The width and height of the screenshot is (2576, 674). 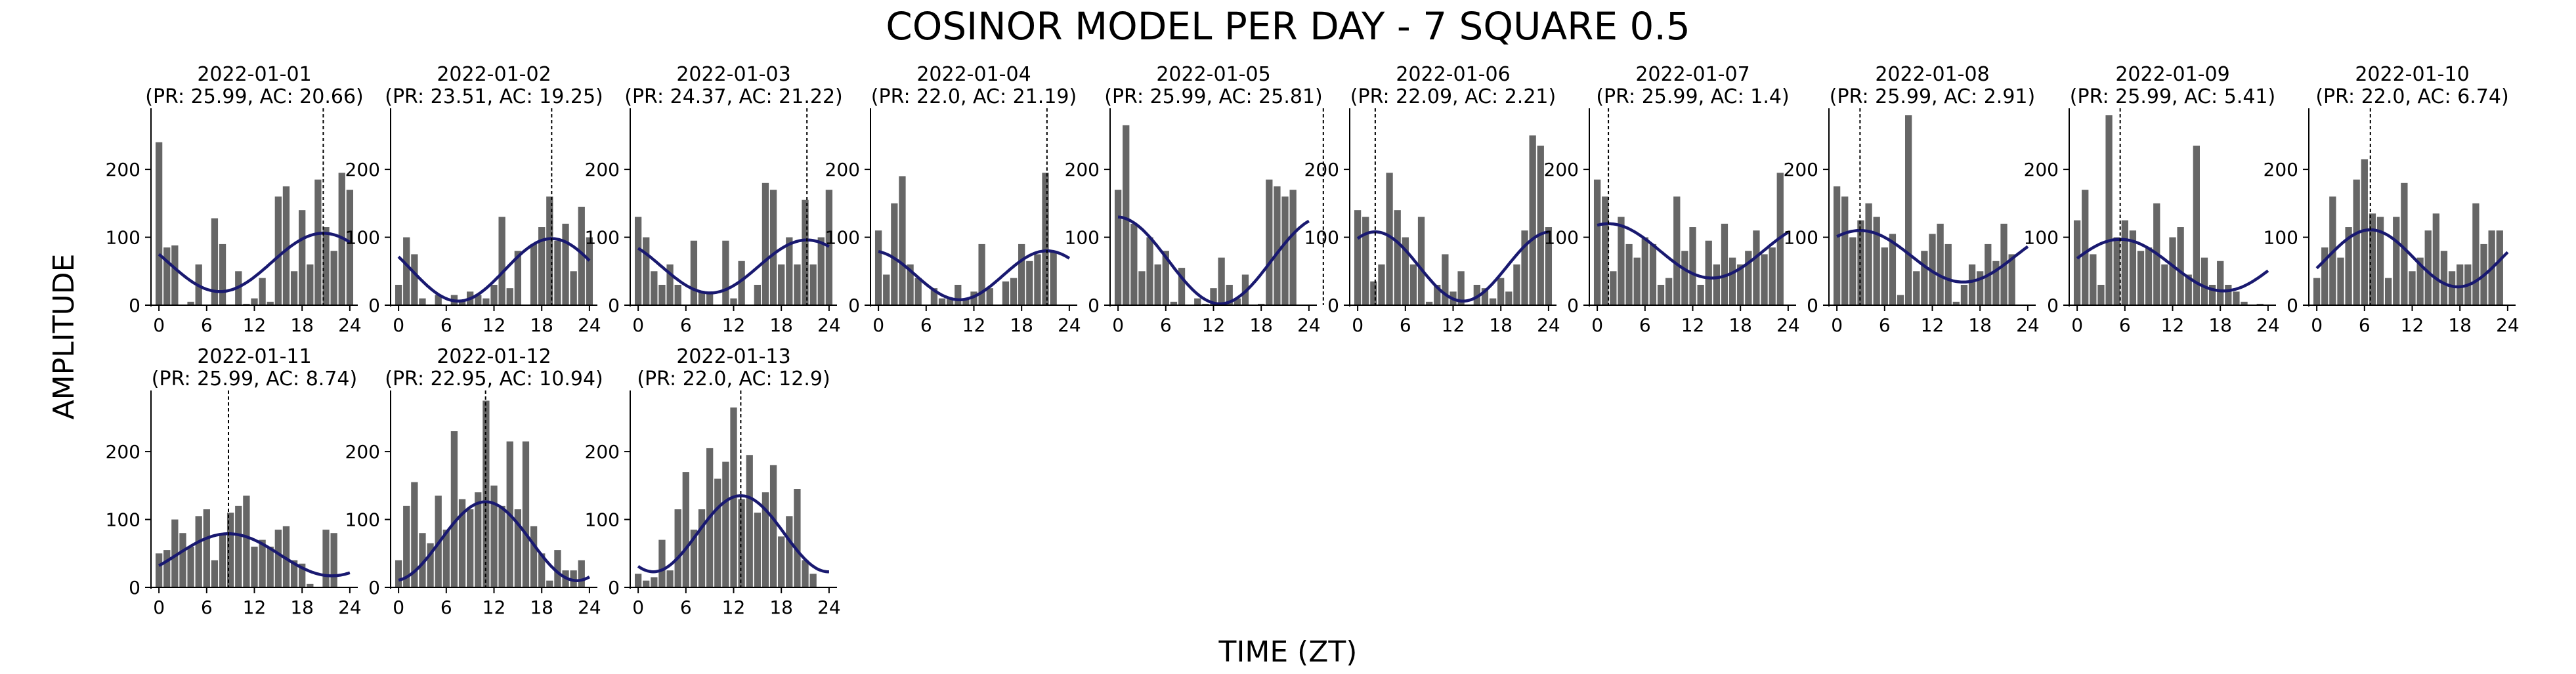 What do you see at coordinates (1288, 652) in the screenshot?
I see `figure-xlabel: TIME (ZT)` at bounding box center [1288, 652].